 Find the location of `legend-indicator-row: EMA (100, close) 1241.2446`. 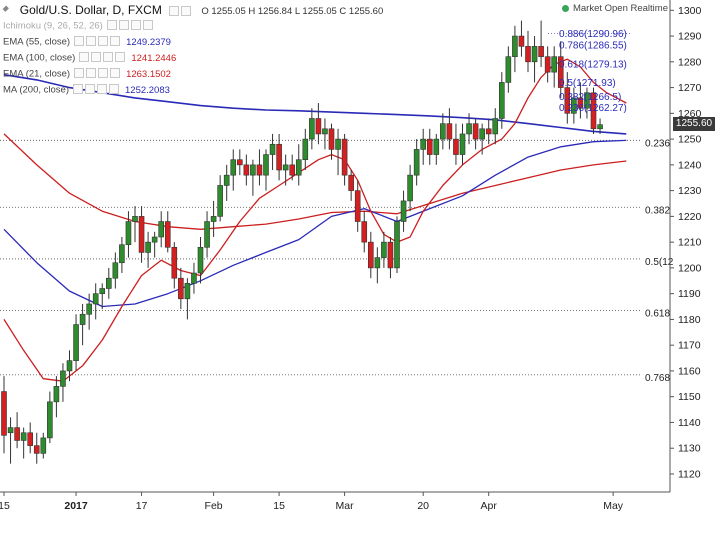

legend-indicator-row: EMA (100, close) 1241.2446 is located at coordinates (193, 58).